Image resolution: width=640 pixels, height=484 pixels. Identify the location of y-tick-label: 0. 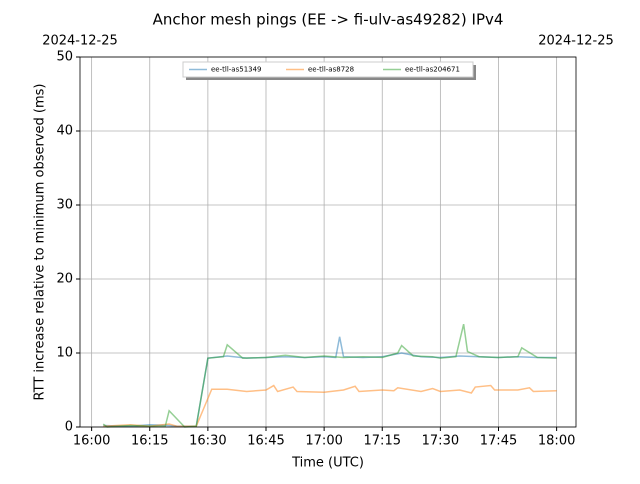
(69, 427).